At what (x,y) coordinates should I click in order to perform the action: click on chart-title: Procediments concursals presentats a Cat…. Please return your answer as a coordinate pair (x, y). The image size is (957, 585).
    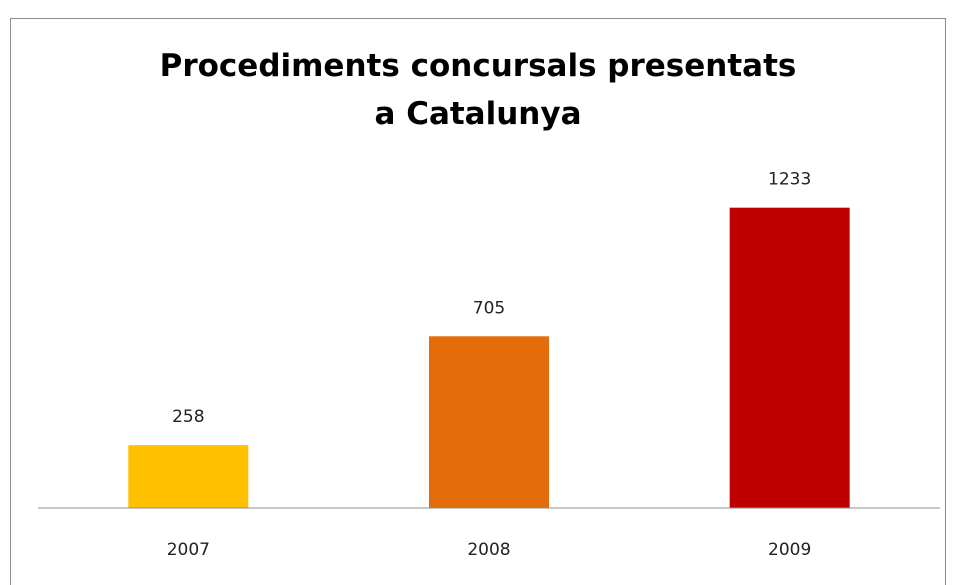
    Looking at the image, I should click on (478, 90).